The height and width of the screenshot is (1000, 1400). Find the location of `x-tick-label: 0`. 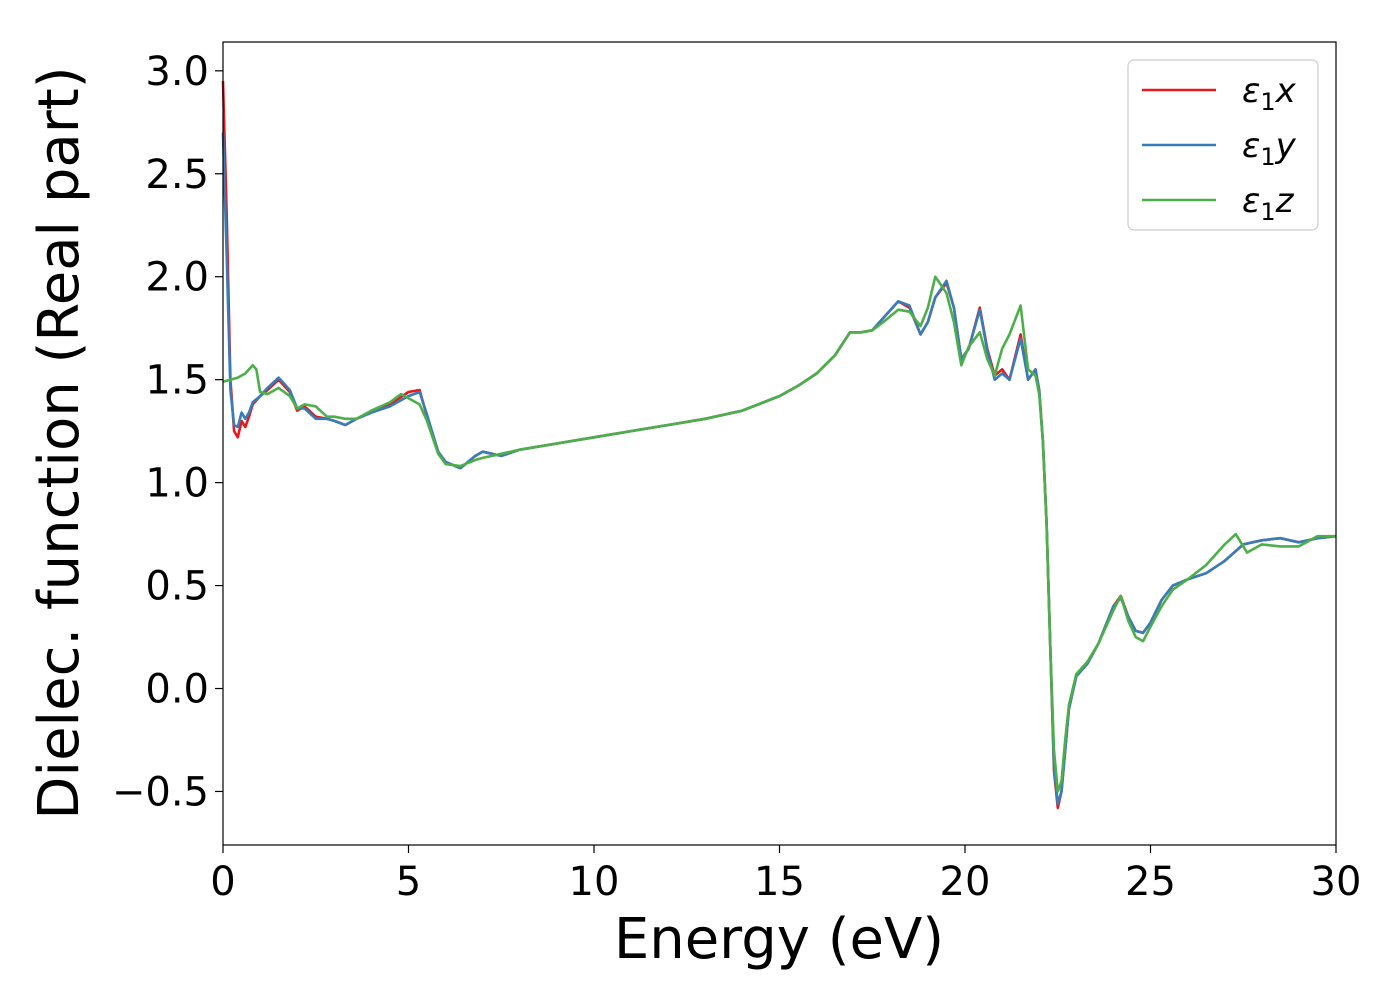

x-tick-label: 0 is located at coordinates (222, 882).